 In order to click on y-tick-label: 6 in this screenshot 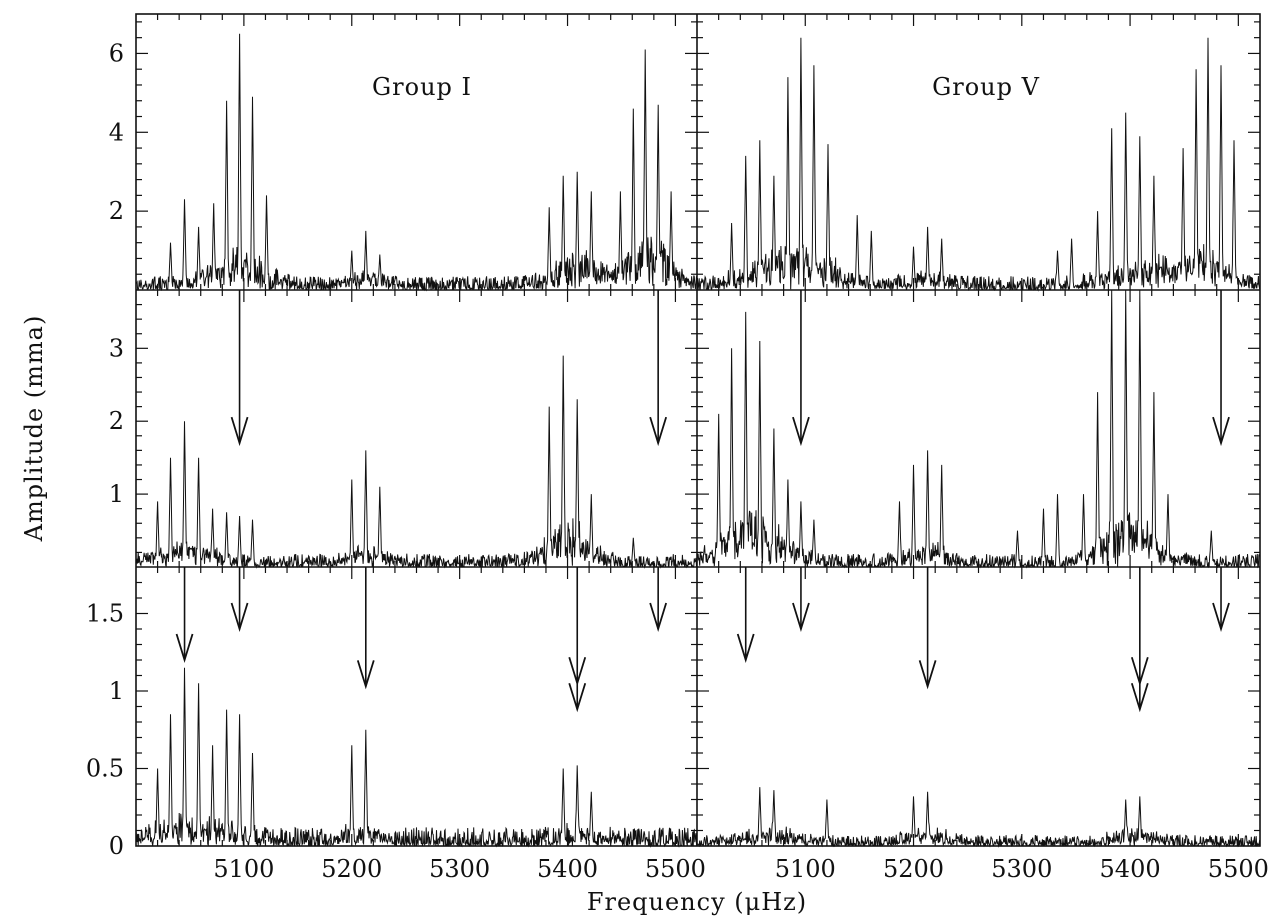, I will do `click(116, 53)`.